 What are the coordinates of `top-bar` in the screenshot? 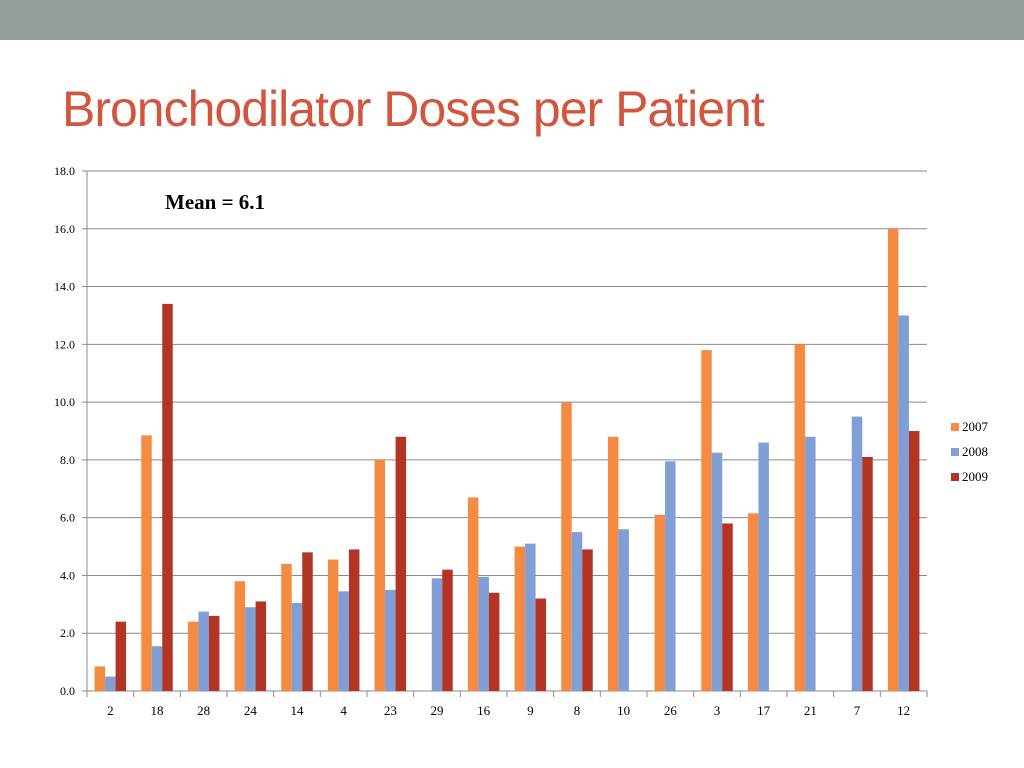 It's located at (512, 20).